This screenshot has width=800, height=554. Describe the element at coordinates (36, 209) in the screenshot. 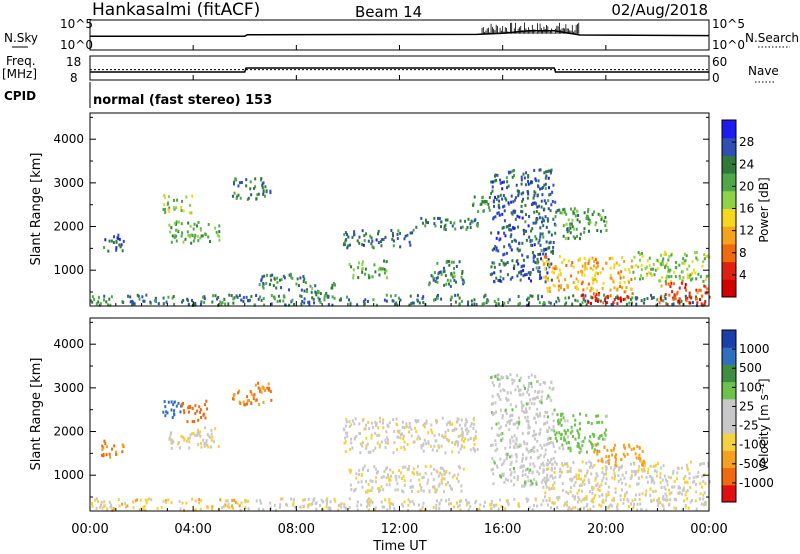

I see `power-ylabel: Slant Range [km]` at that location.